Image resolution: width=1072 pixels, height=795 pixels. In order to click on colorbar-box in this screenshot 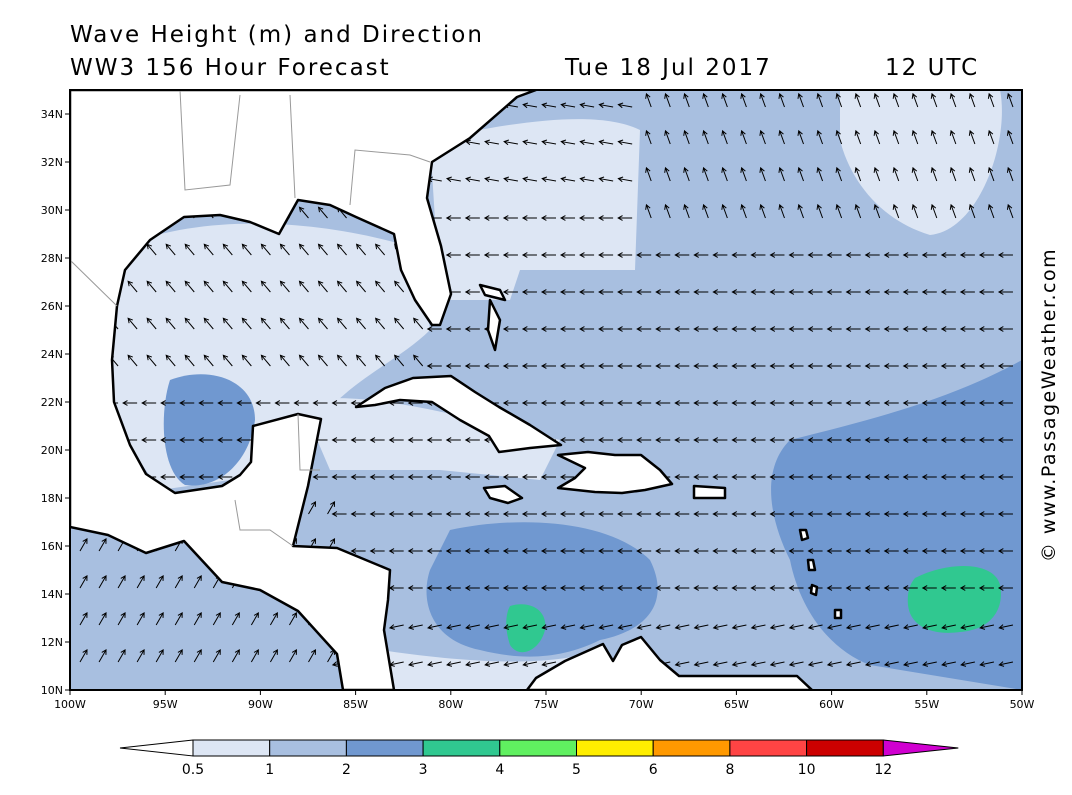, I will do `click(538, 748)`.